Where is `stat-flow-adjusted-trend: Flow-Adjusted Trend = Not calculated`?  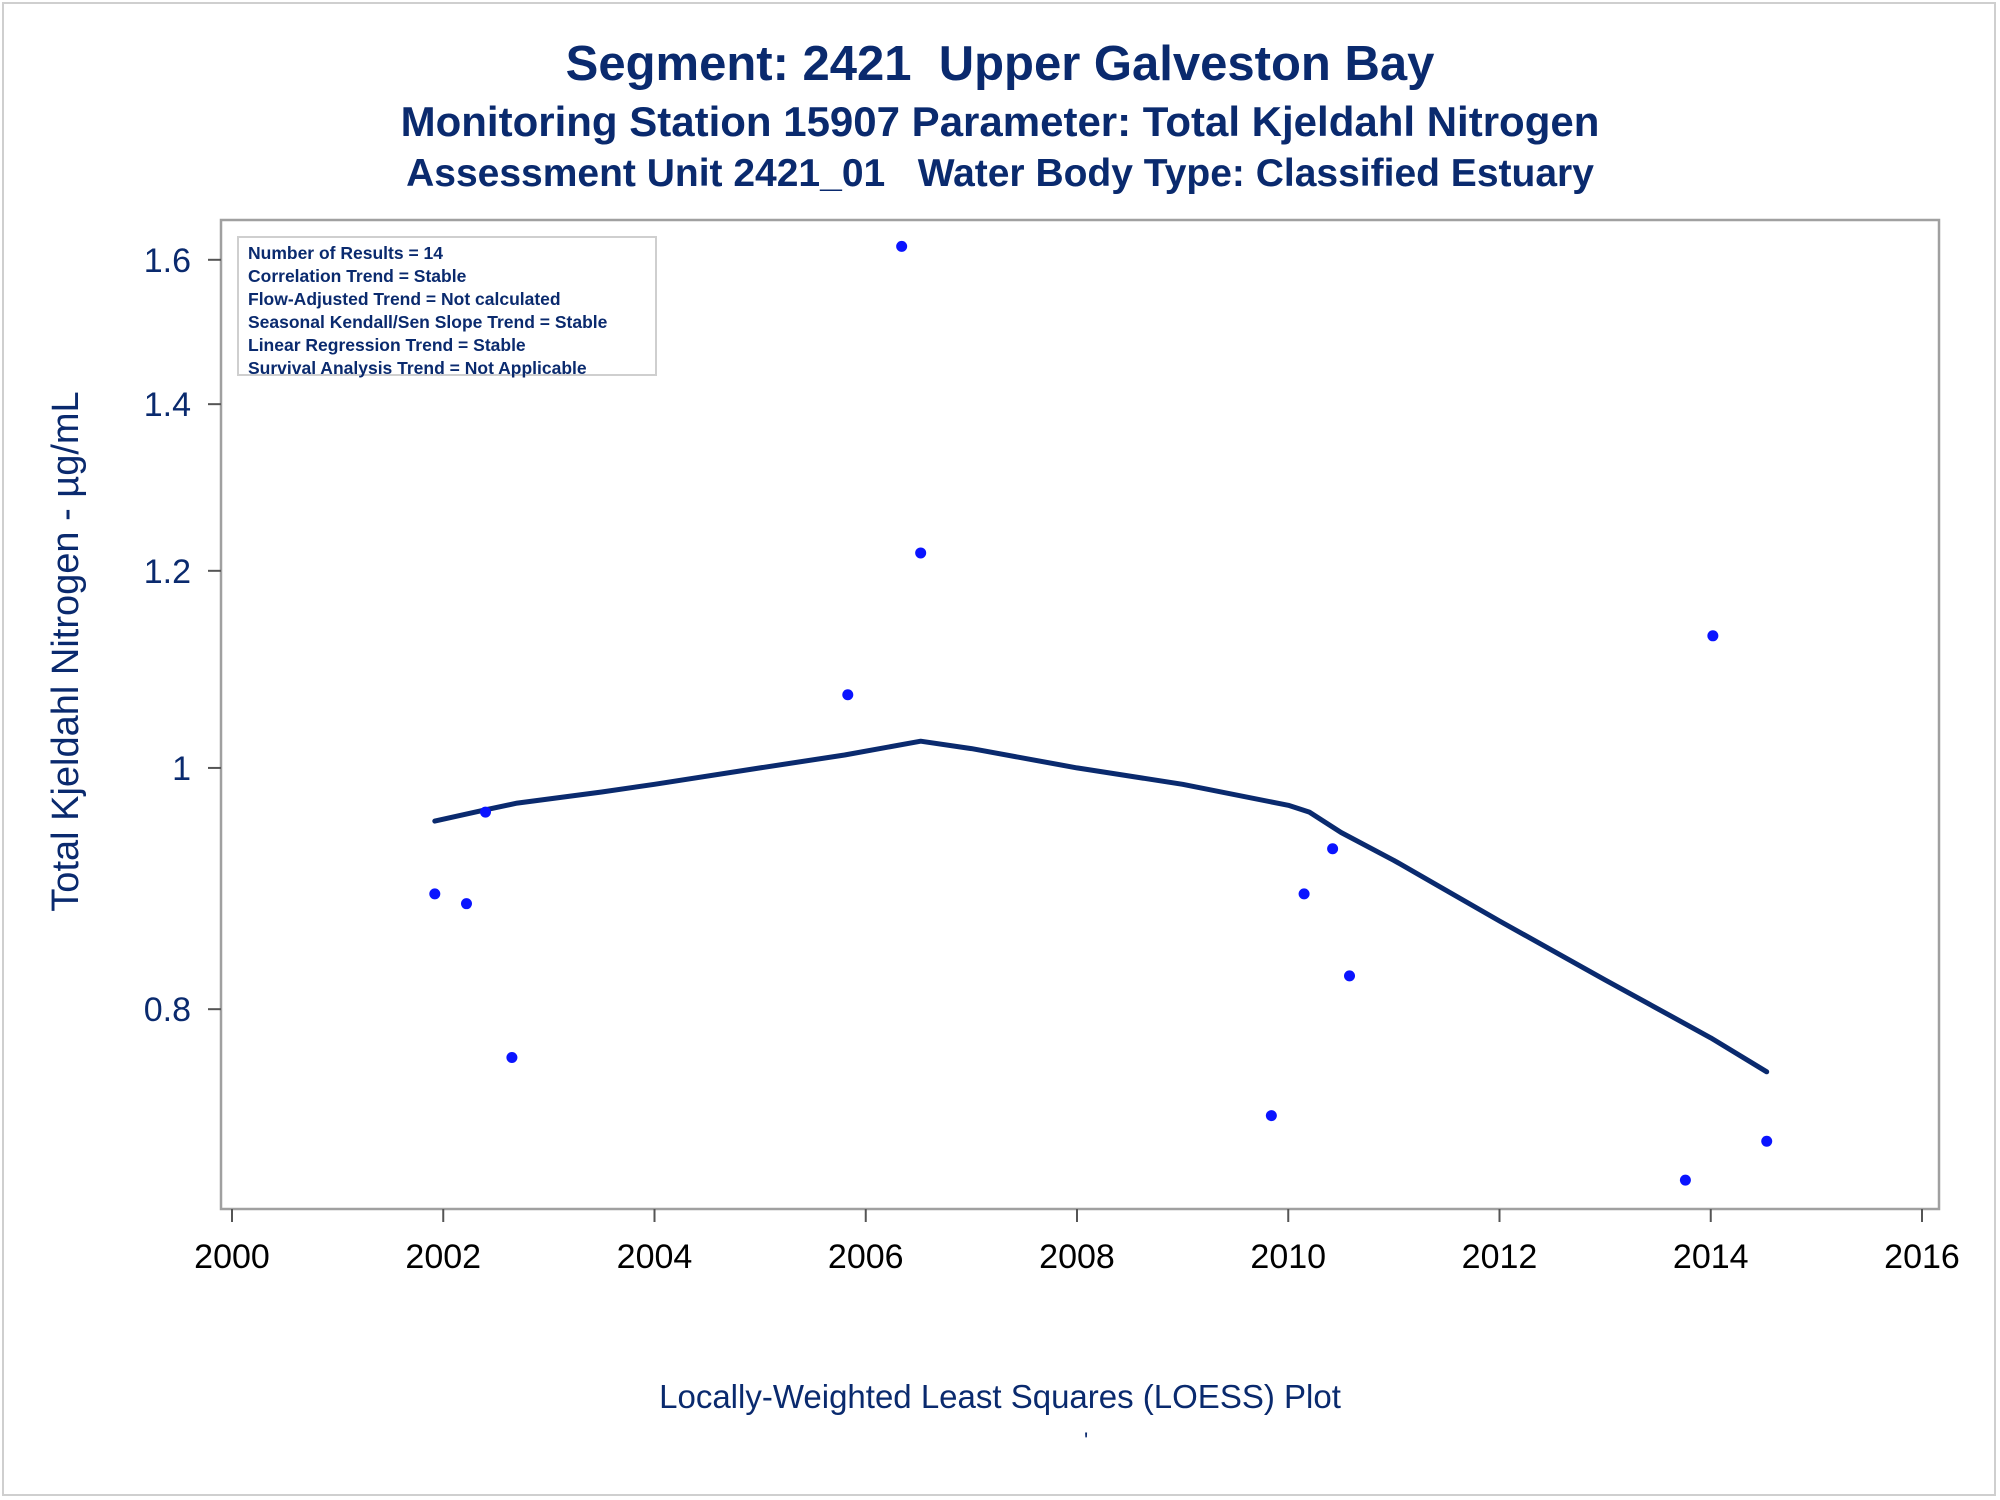 stat-flow-adjusted-trend: Flow-Adjusted Trend = Not calculated is located at coordinates (404, 299).